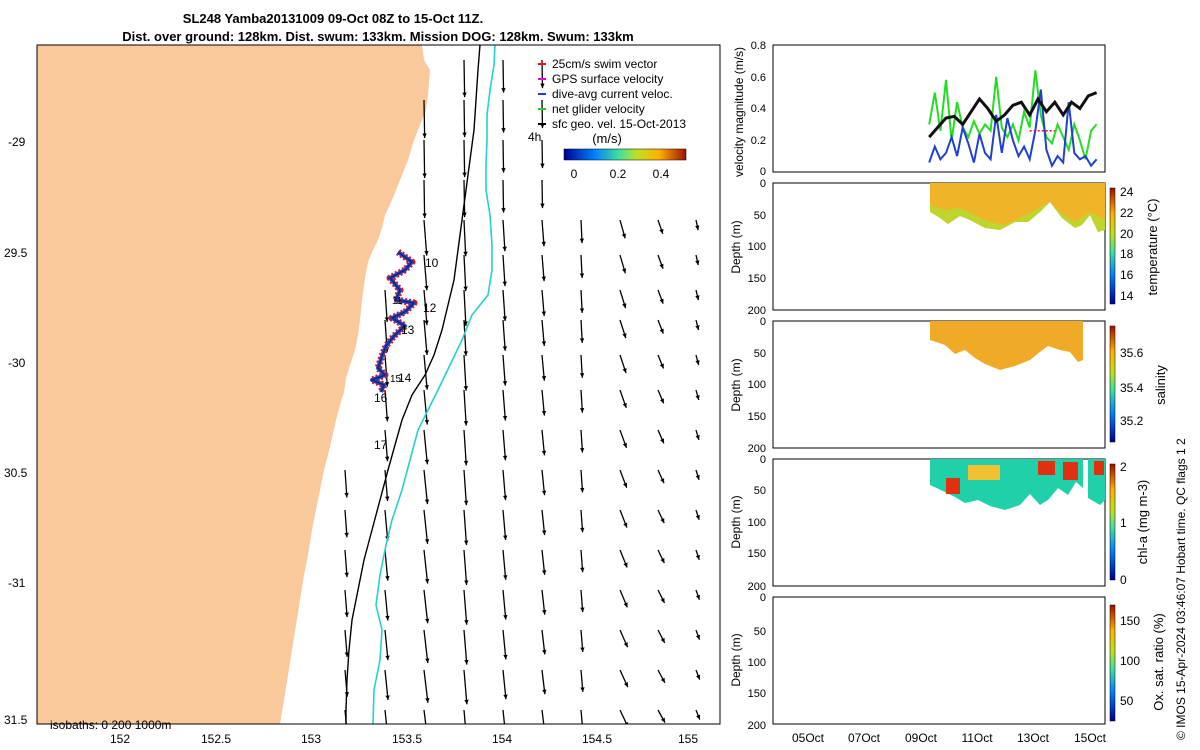 The height and width of the screenshot is (750, 1200). What do you see at coordinates (381, 445) in the screenshot?
I see `day-label-17: 17` at bounding box center [381, 445].